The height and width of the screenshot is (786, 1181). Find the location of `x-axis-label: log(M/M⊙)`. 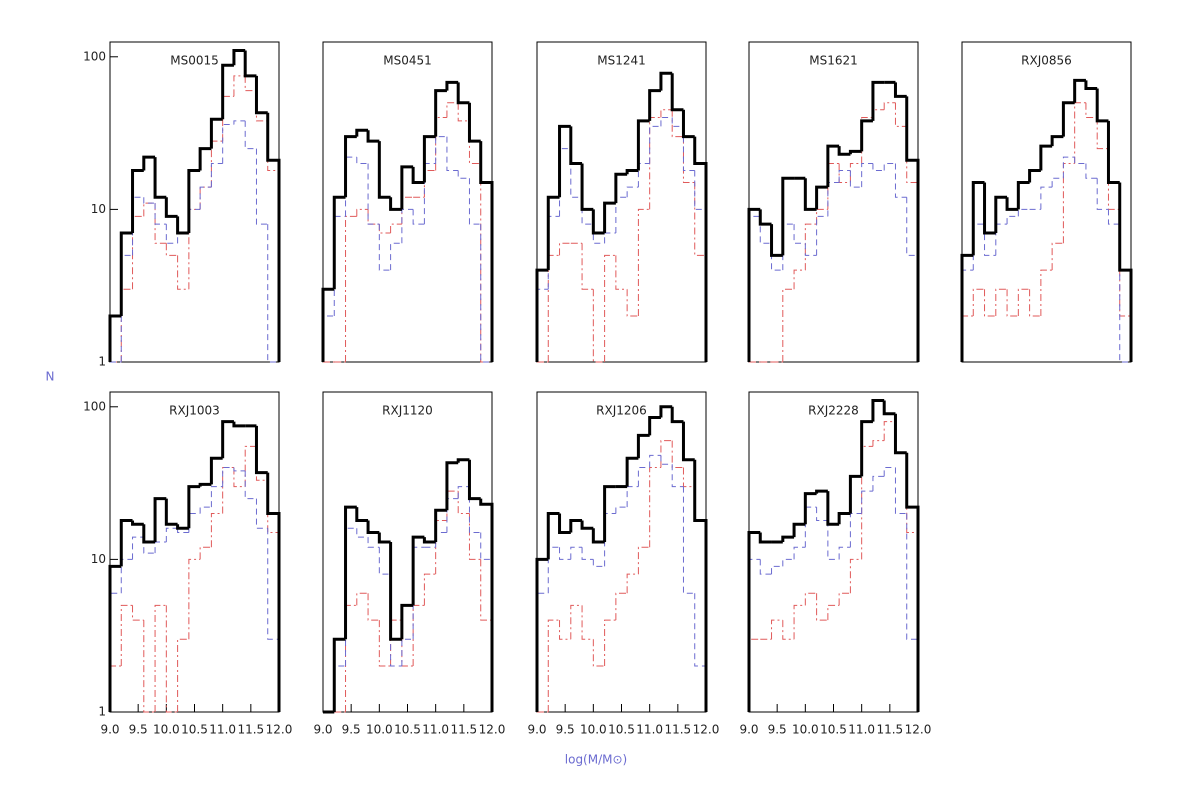

x-axis-label: log(M/M⊙) is located at coordinates (596, 760).